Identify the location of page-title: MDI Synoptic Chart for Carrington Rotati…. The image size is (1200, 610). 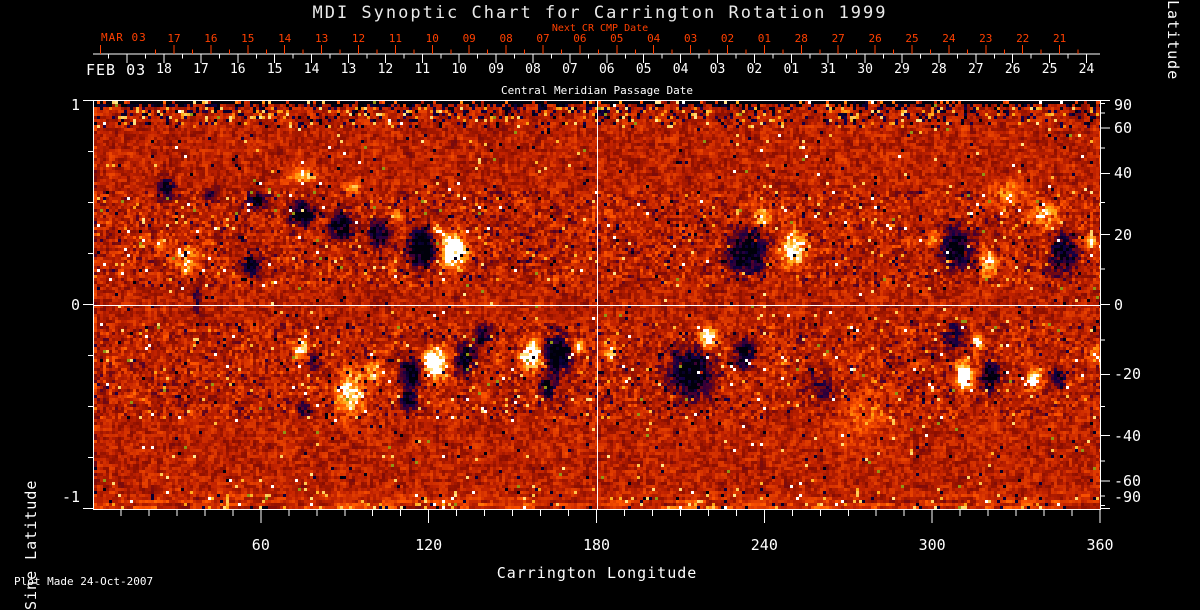
(600, 13).